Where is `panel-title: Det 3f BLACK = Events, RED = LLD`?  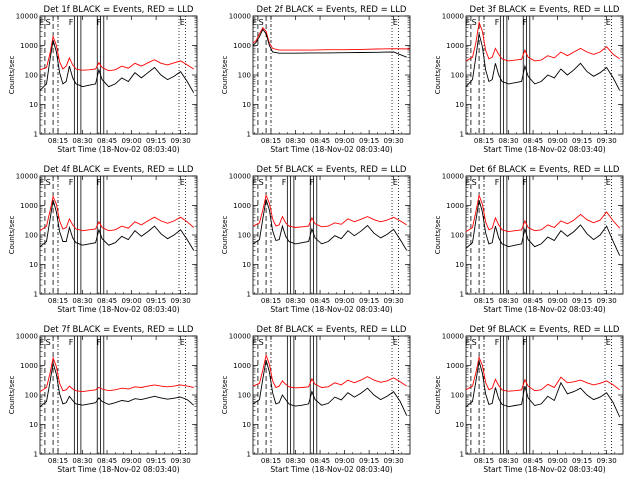
panel-title: Det 3f BLACK = Events, RED = LLD is located at coordinates (545, 10).